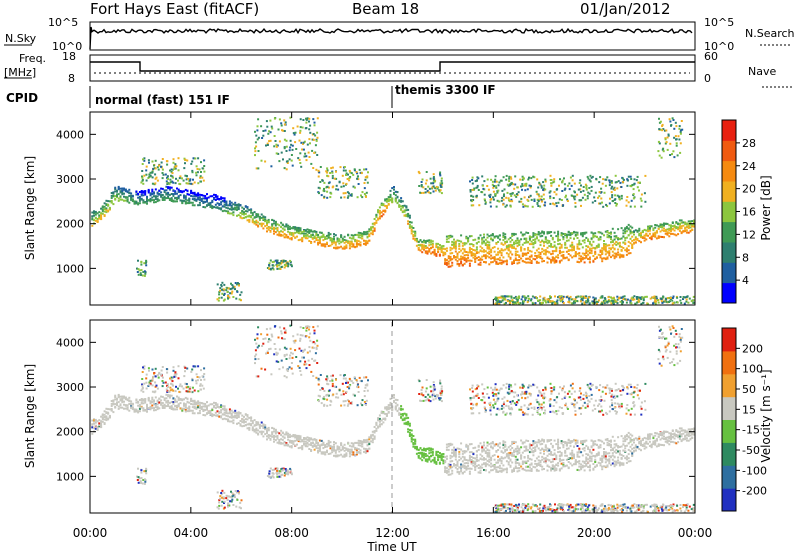 The width and height of the screenshot is (800, 554). I want to click on nsky-label: N.Sky, so click(21, 38).